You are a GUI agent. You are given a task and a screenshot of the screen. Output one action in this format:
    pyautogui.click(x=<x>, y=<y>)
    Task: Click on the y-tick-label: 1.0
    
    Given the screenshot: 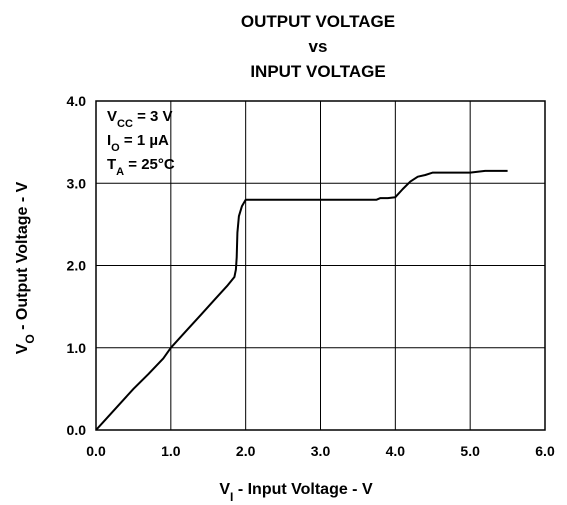 What is the action you would take?
    pyautogui.click(x=77, y=348)
    